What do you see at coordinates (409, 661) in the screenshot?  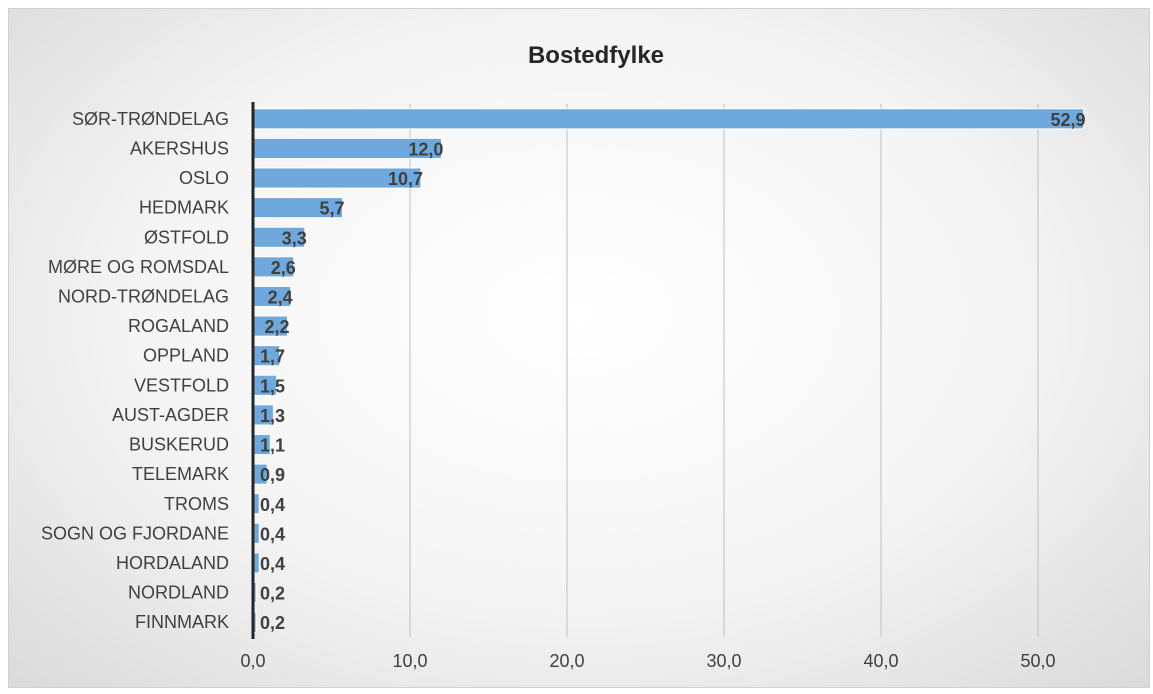 I see `x-tick-label: 10,0` at bounding box center [409, 661].